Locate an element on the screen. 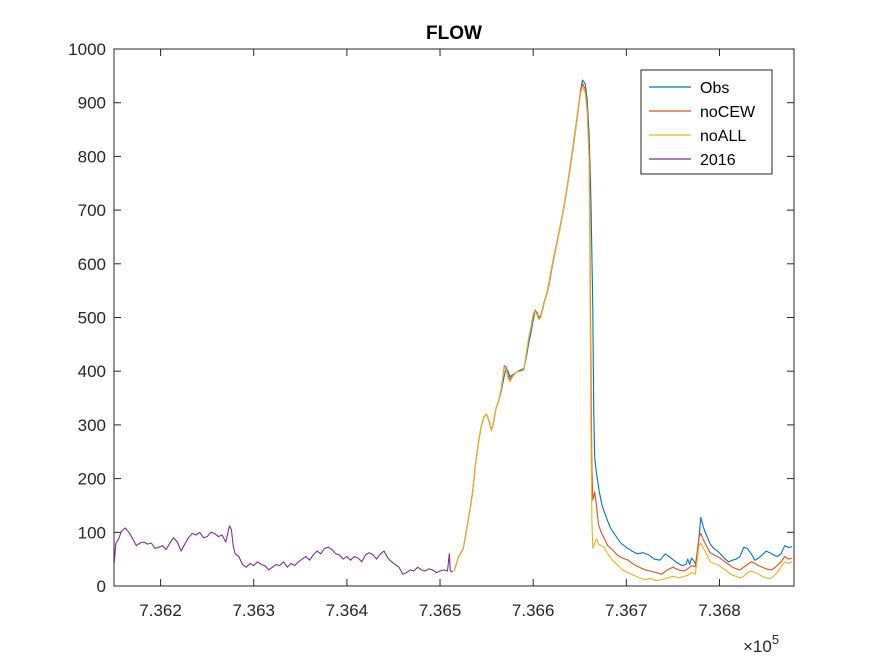  y-tick-label: 0 is located at coordinates (101, 586).